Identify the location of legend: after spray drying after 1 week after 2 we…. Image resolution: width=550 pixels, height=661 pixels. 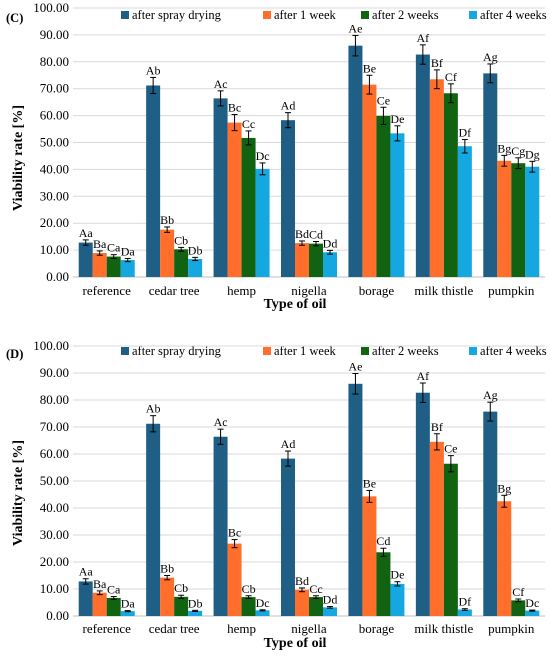
(334, 351).